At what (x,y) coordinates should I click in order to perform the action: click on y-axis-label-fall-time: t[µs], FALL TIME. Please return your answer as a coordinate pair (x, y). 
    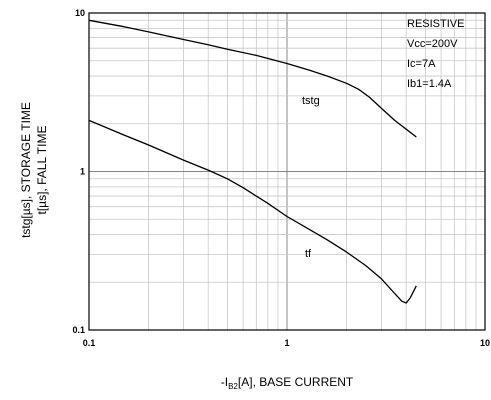
    Looking at the image, I should click on (42, 170).